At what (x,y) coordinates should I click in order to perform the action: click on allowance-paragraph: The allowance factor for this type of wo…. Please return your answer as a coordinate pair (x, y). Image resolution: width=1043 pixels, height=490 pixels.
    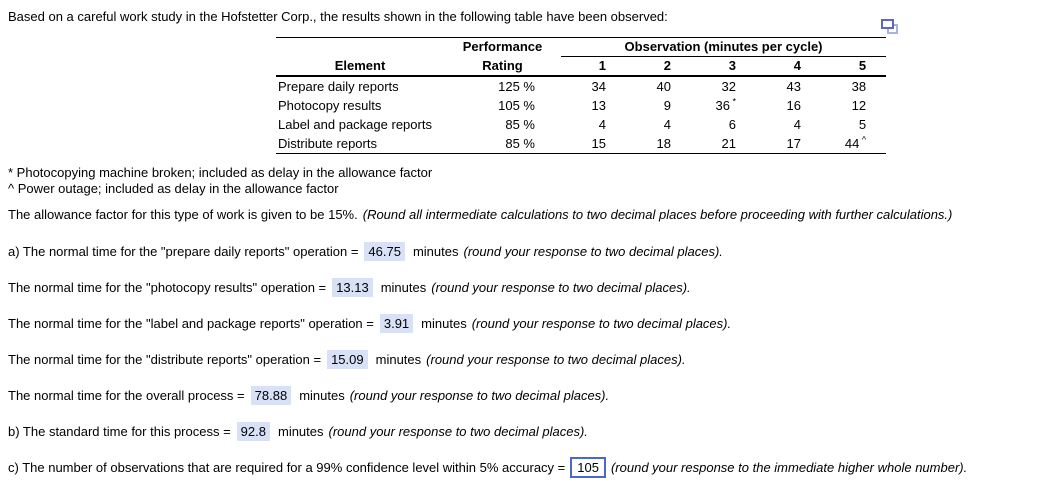
    Looking at the image, I should click on (521, 215).